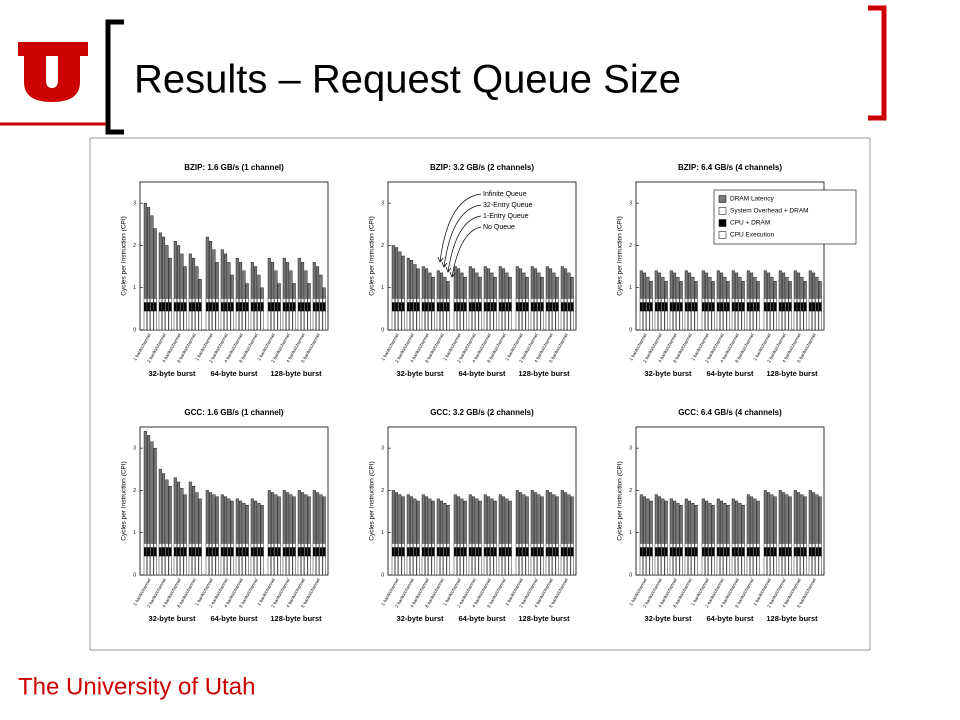 Image resolution: width=960 pixels, height=720 pixels. Describe the element at coordinates (382, 246) in the screenshot. I see `y-tick-label: 2` at that location.